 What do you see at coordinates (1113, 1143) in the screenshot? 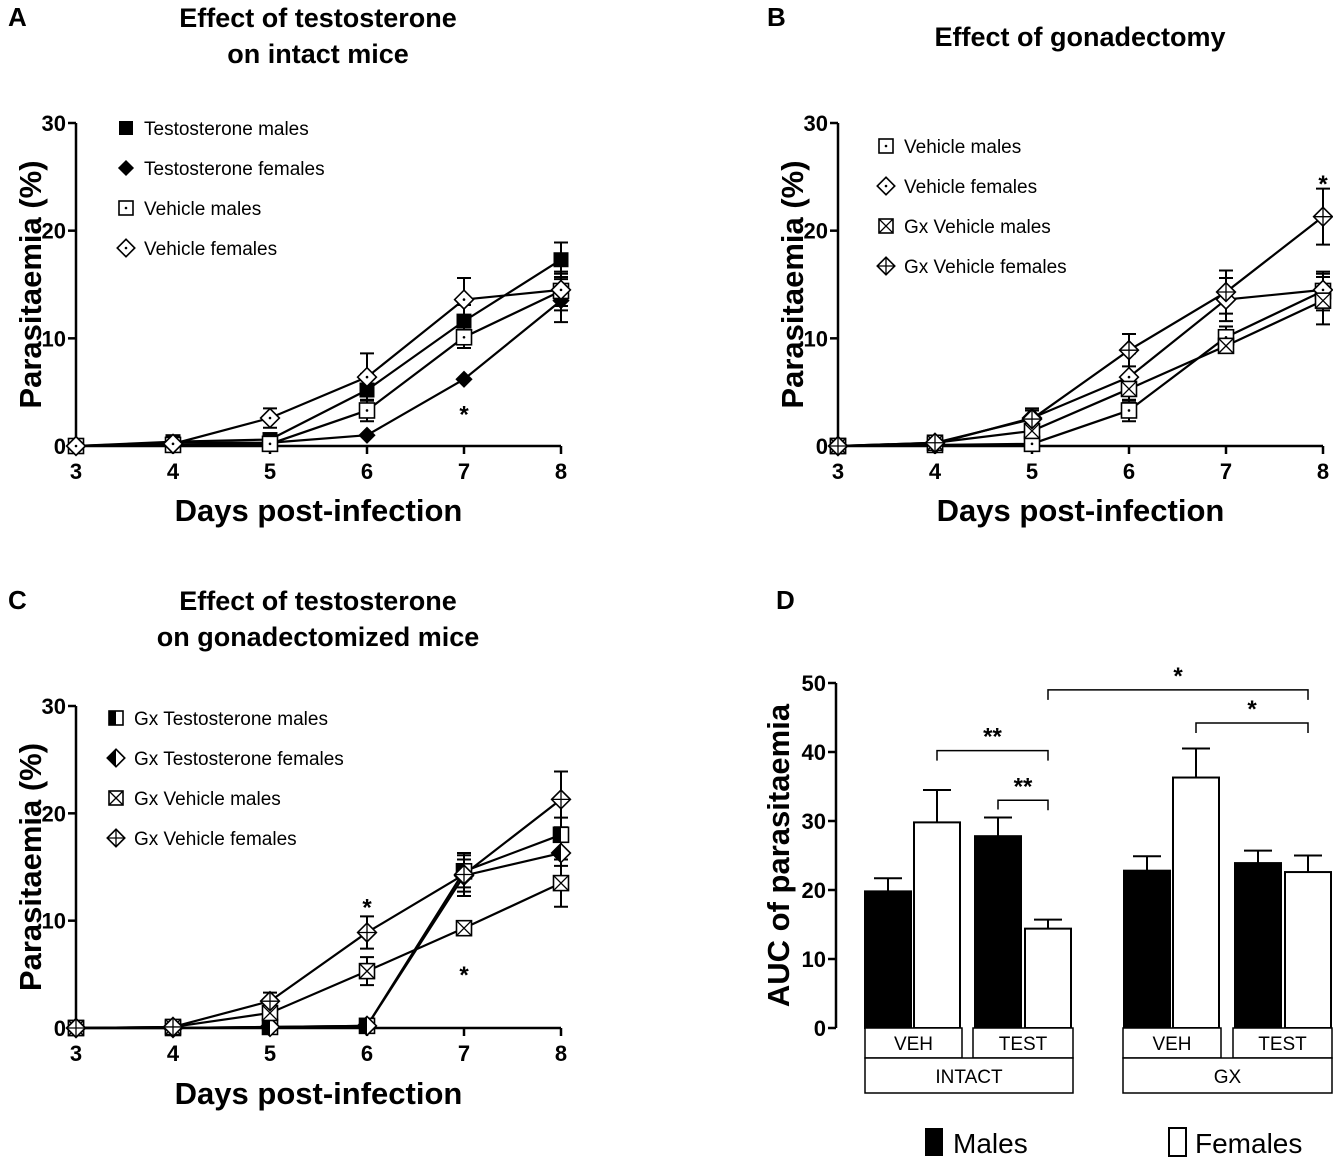
I see `bar-legend: Males Females` at bounding box center [1113, 1143].